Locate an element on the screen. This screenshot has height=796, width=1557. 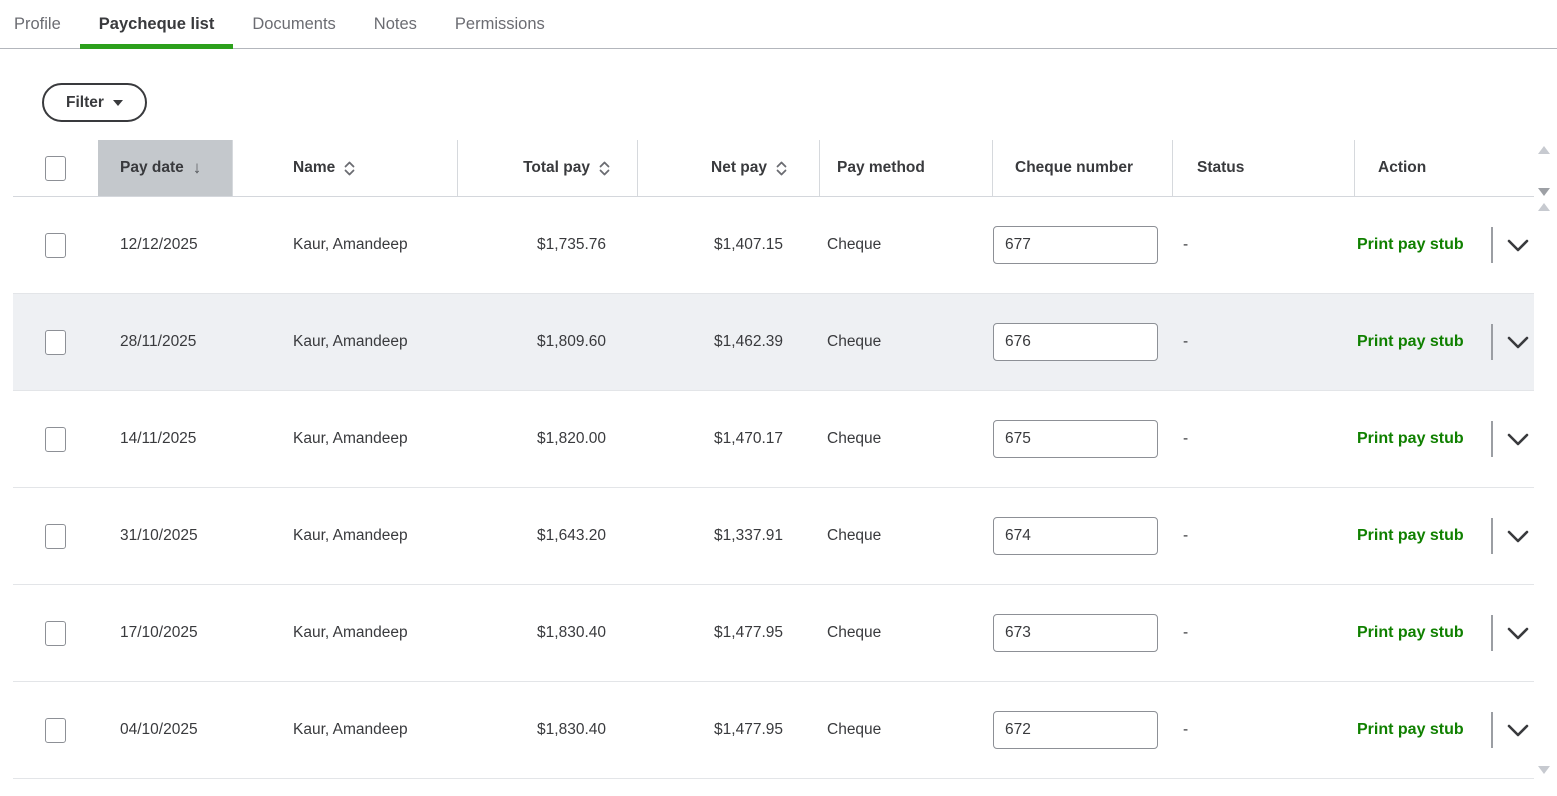
net-pay-cell: $1,337.91 is located at coordinates (748, 535).